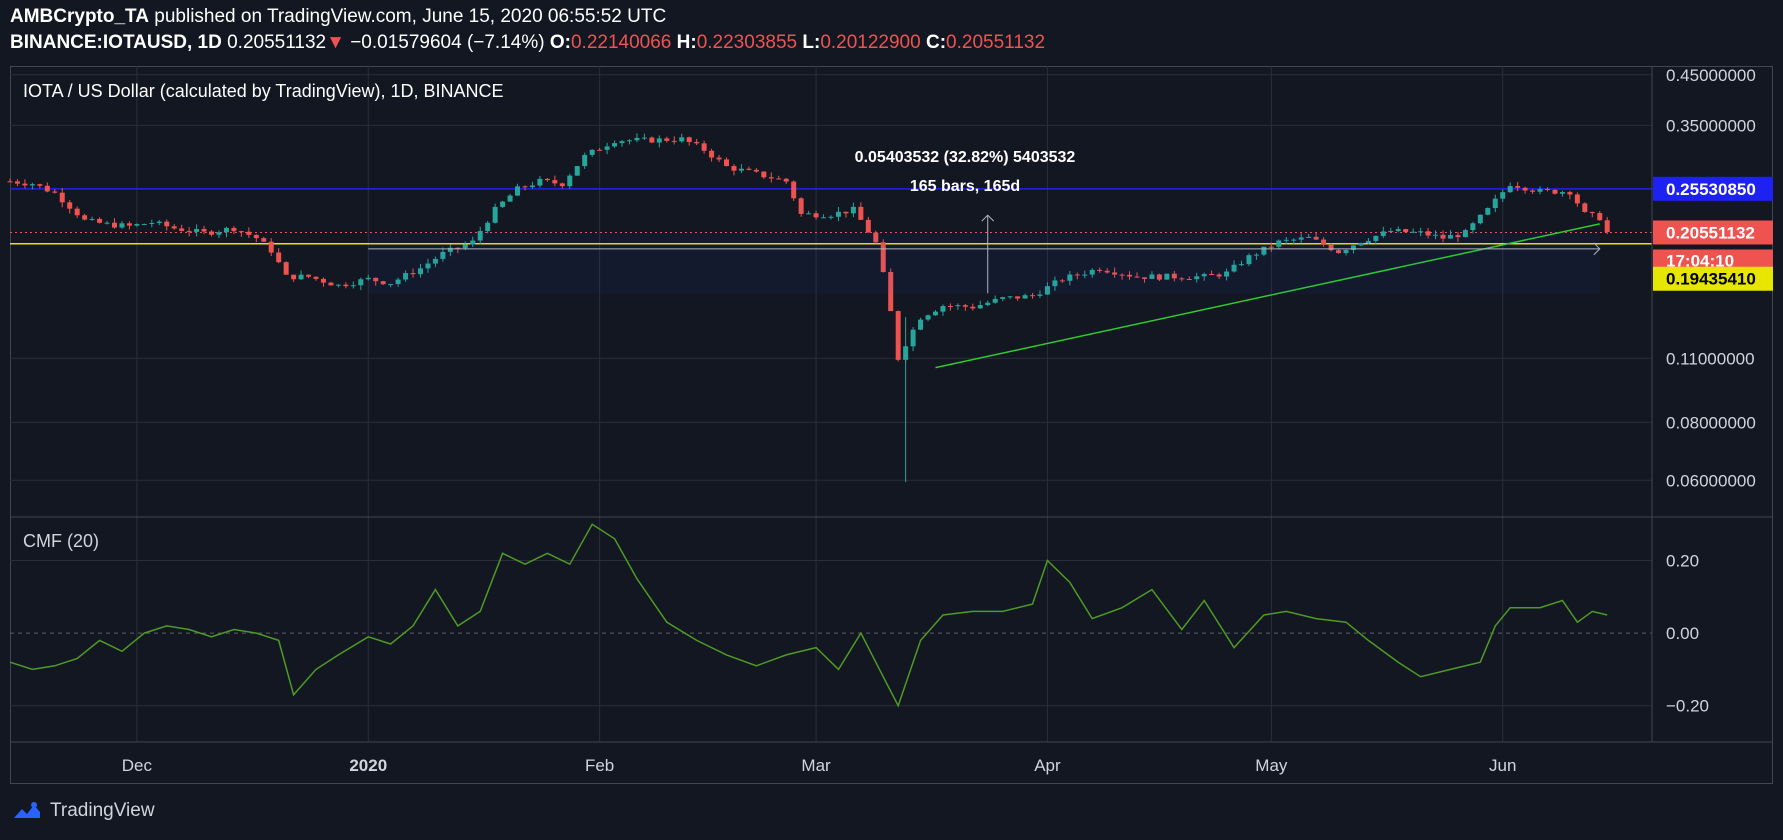 The image size is (1783, 840). Describe the element at coordinates (870, 42) in the screenshot. I see `low-value: 0.20122900` at that location.